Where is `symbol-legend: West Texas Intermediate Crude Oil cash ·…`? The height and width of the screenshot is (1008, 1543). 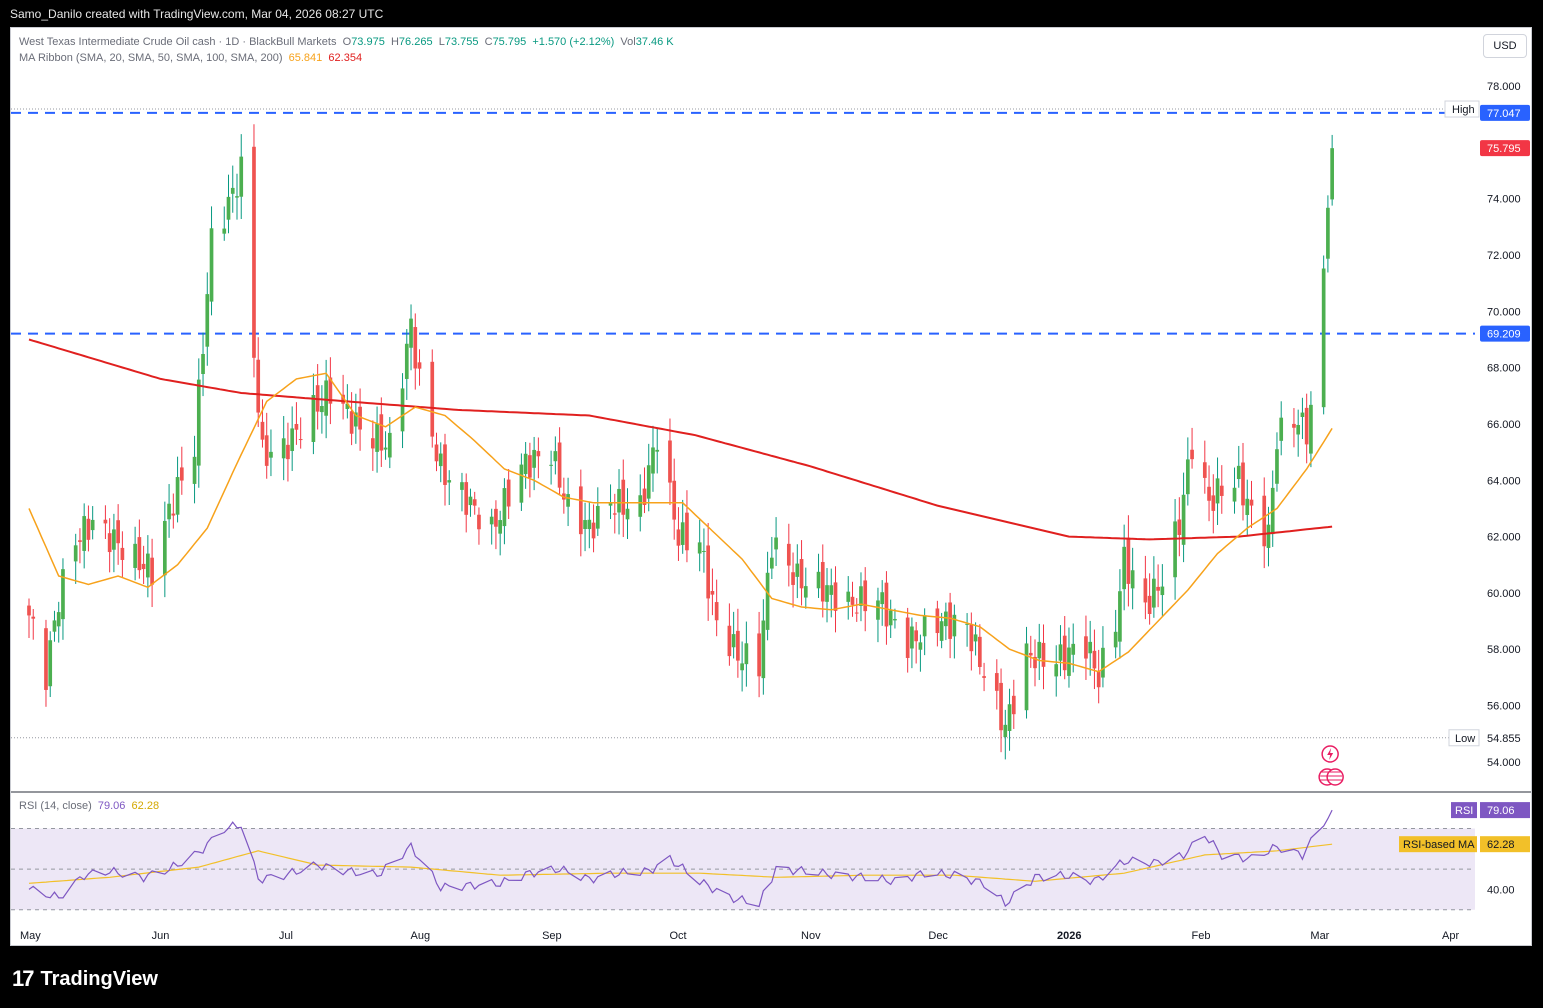 symbol-legend: West Texas Intermediate Crude Oil cash ·… is located at coordinates (346, 42).